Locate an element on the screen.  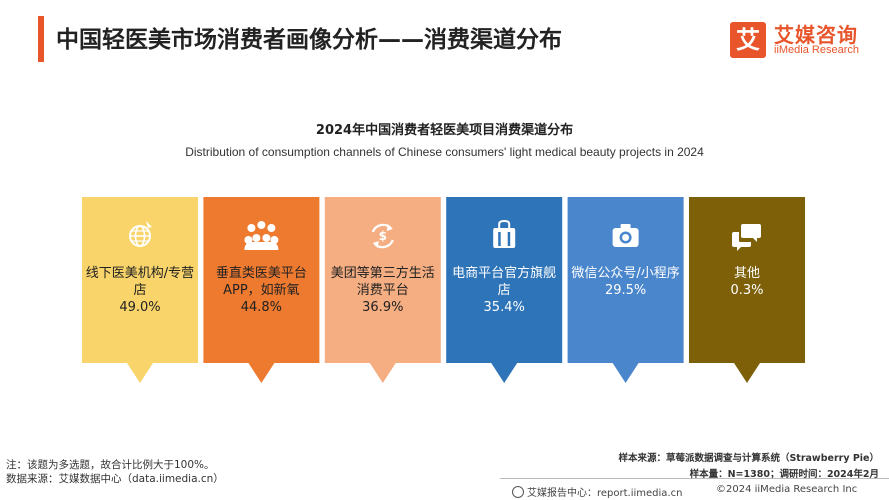
footer-divider is located at coordinates (694, 478).